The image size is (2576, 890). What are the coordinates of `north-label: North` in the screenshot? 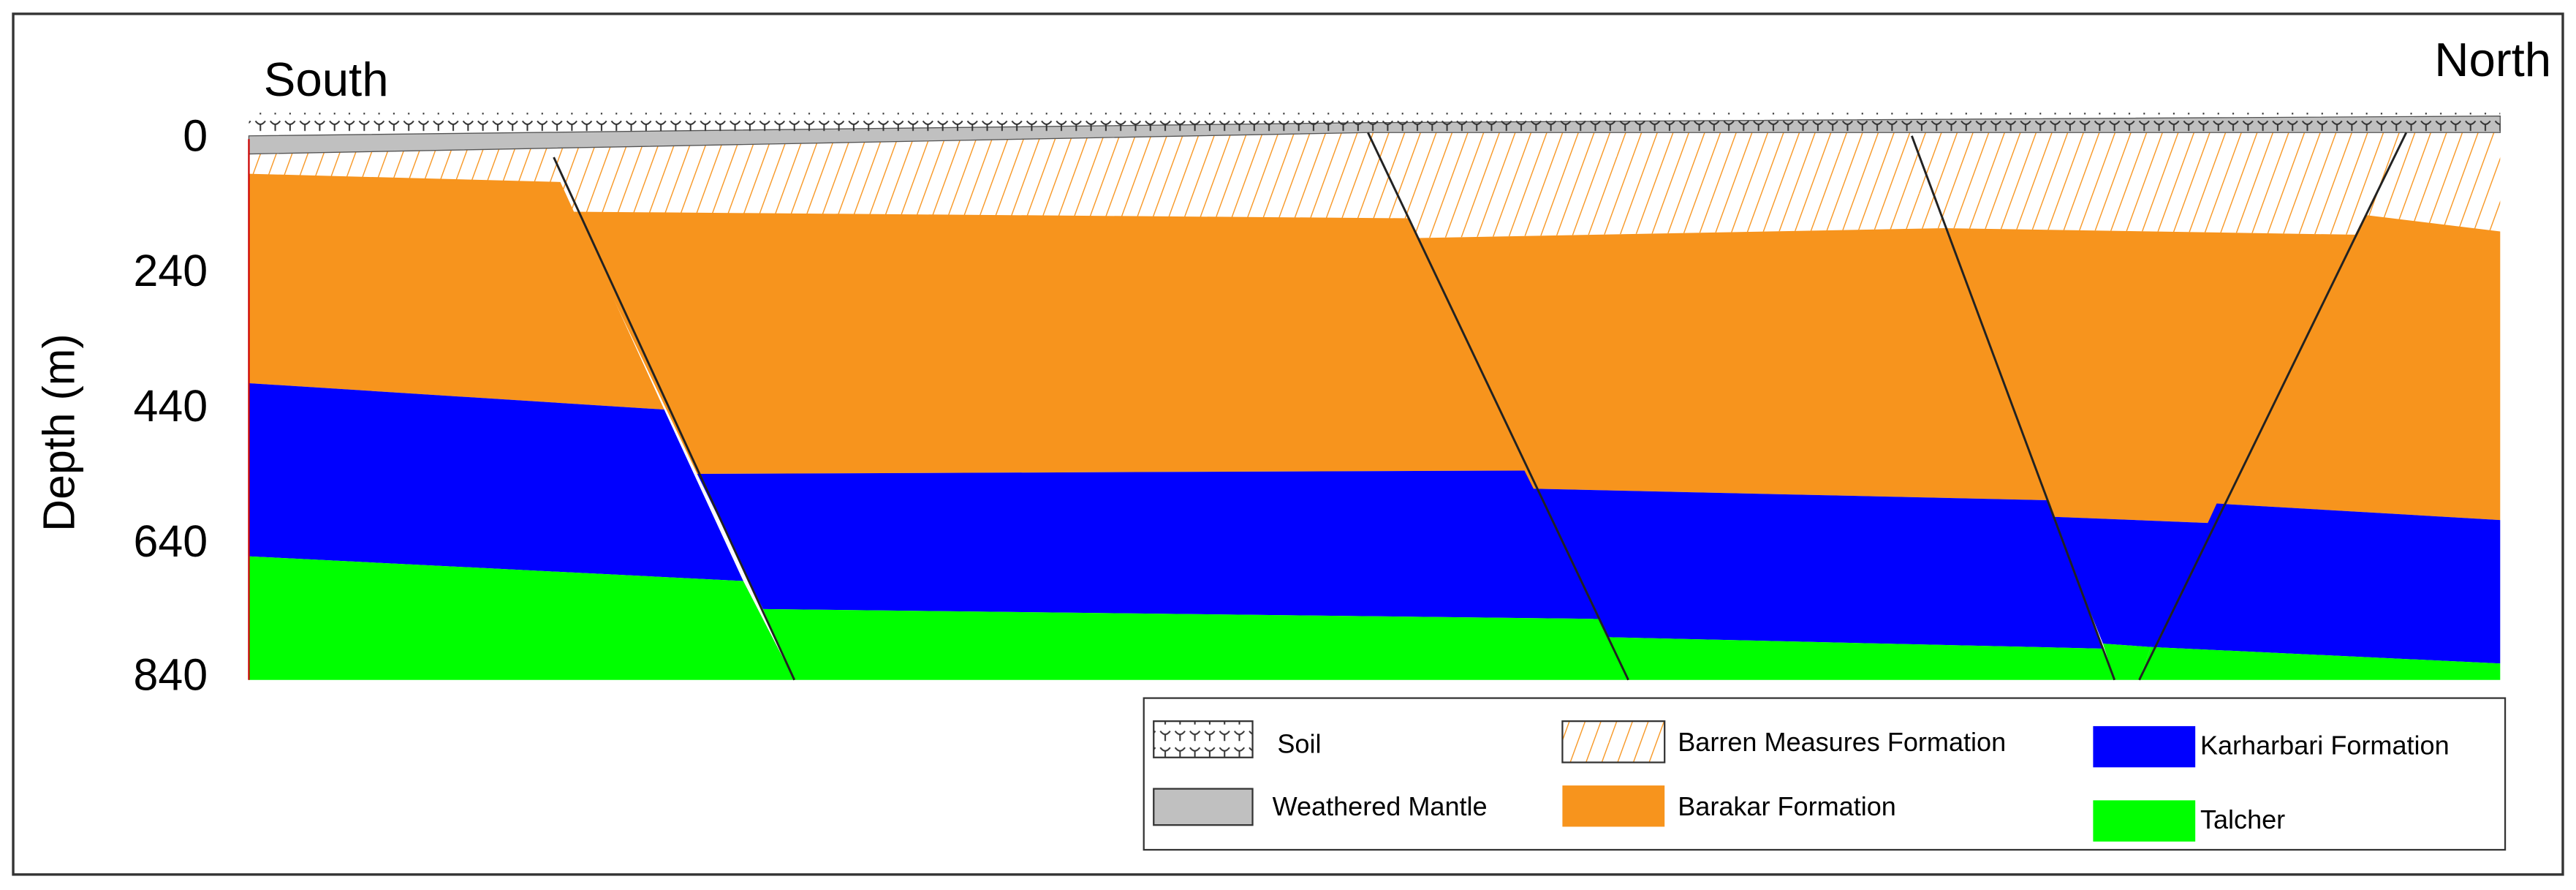 It's located at (2492, 59).